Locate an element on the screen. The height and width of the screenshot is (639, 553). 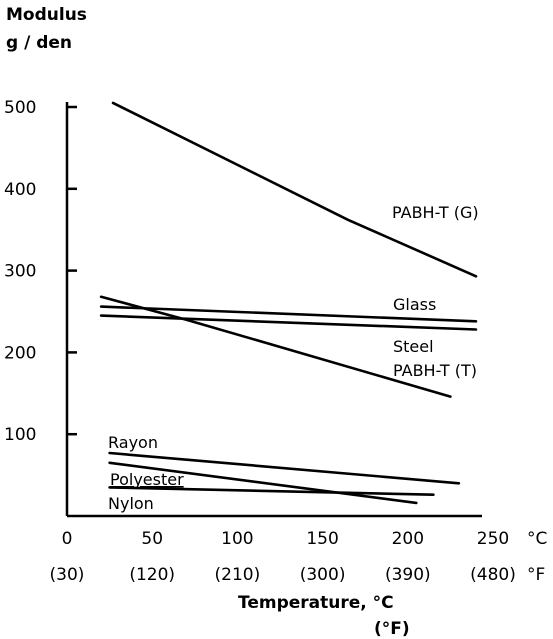
x2-tick-label: (30) is located at coordinates (67, 575).